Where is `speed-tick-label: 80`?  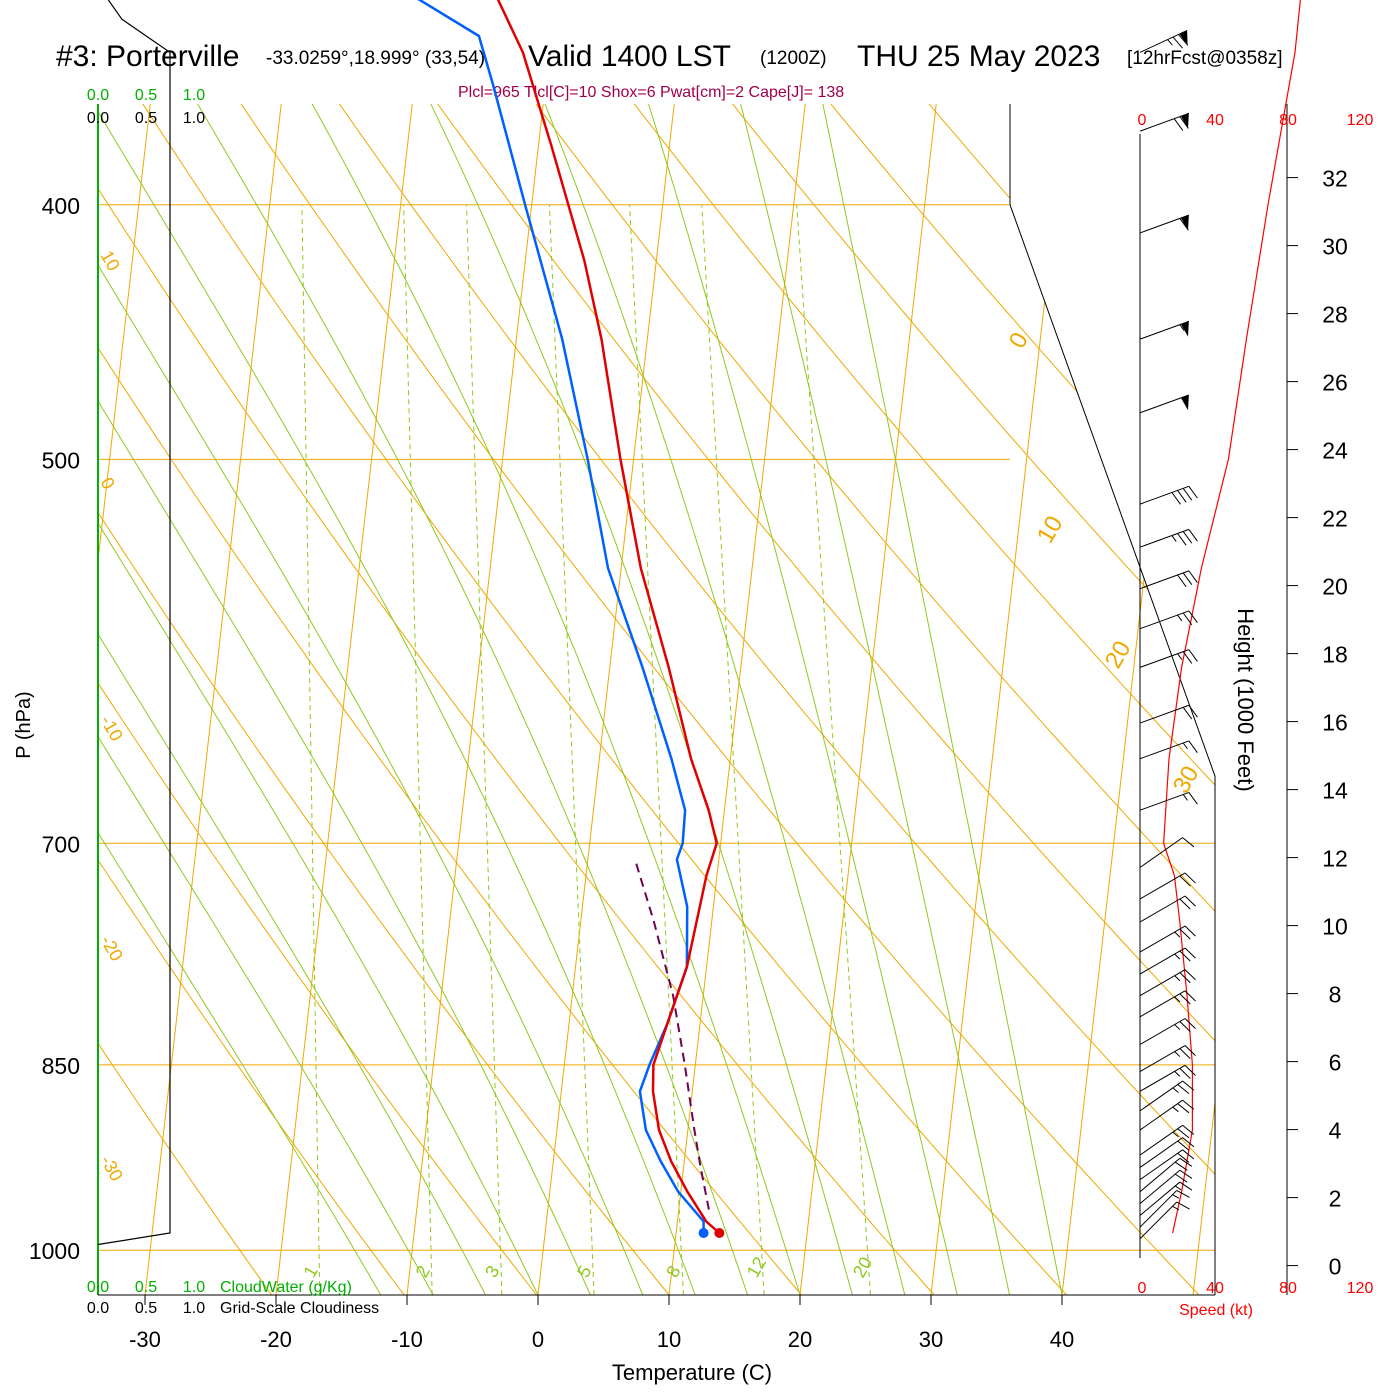 speed-tick-label: 80 is located at coordinates (1288, 1288).